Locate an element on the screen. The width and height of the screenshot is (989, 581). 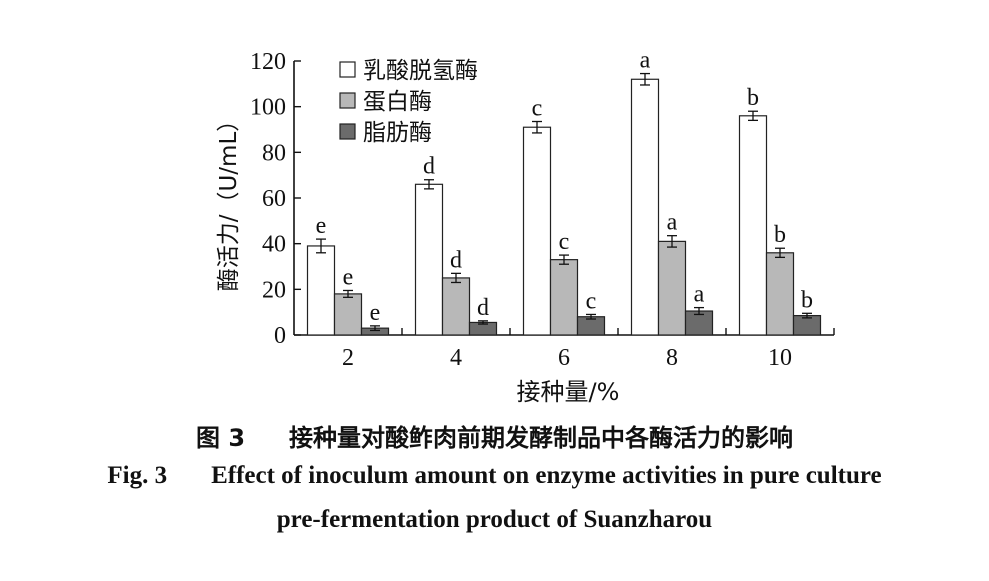
figure-title-en-line2: pre-fermentation product of Suanzharou is located at coordinates (494, 519).